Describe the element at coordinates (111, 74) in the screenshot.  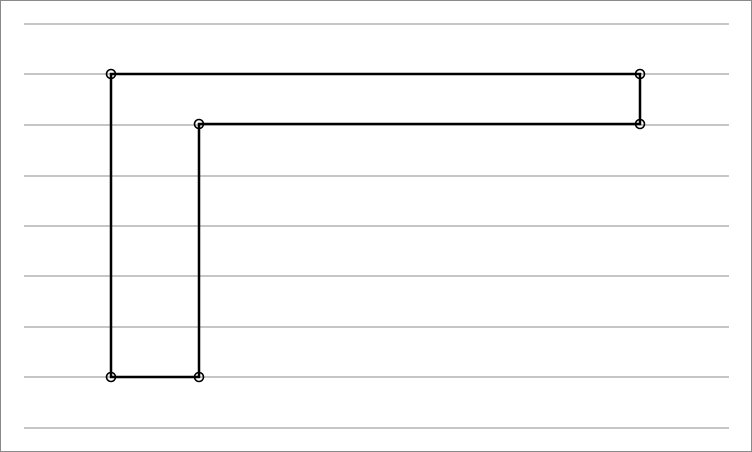
I see `vertex-top-left` at that location.